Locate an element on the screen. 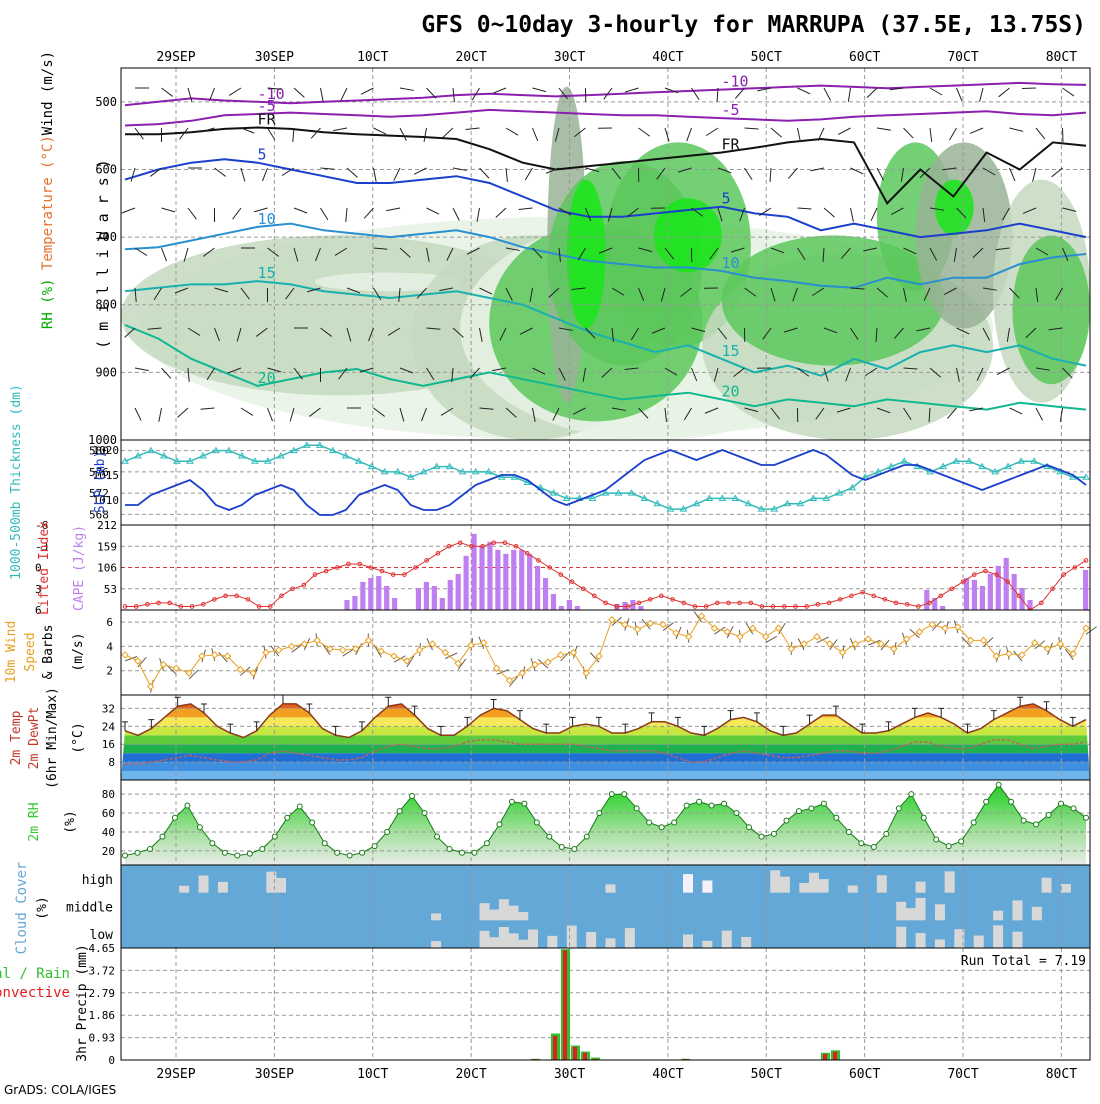  cape-tick-label: 159 is located at coordinates (107, 546).